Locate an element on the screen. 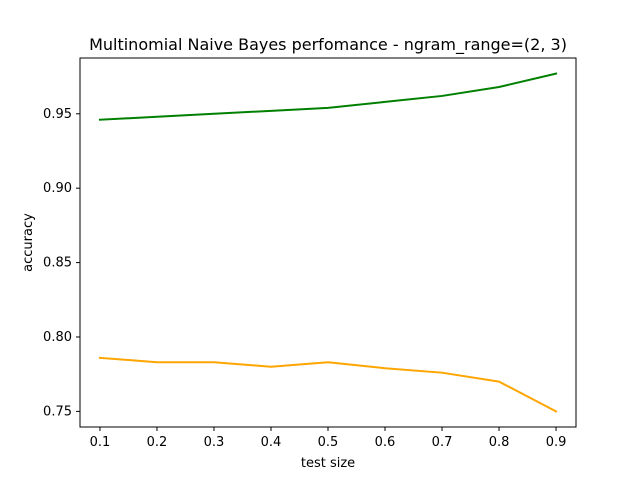  y-tick-label: 0.90 is located at coordinates (57, 188).